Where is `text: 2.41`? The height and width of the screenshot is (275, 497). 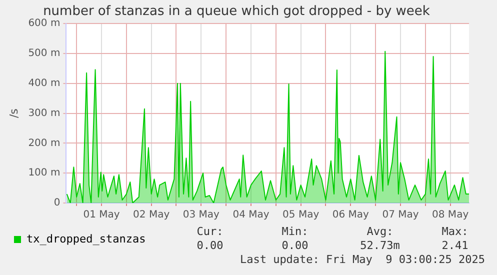 text: 2.41 is located at coordinates (455, 245).